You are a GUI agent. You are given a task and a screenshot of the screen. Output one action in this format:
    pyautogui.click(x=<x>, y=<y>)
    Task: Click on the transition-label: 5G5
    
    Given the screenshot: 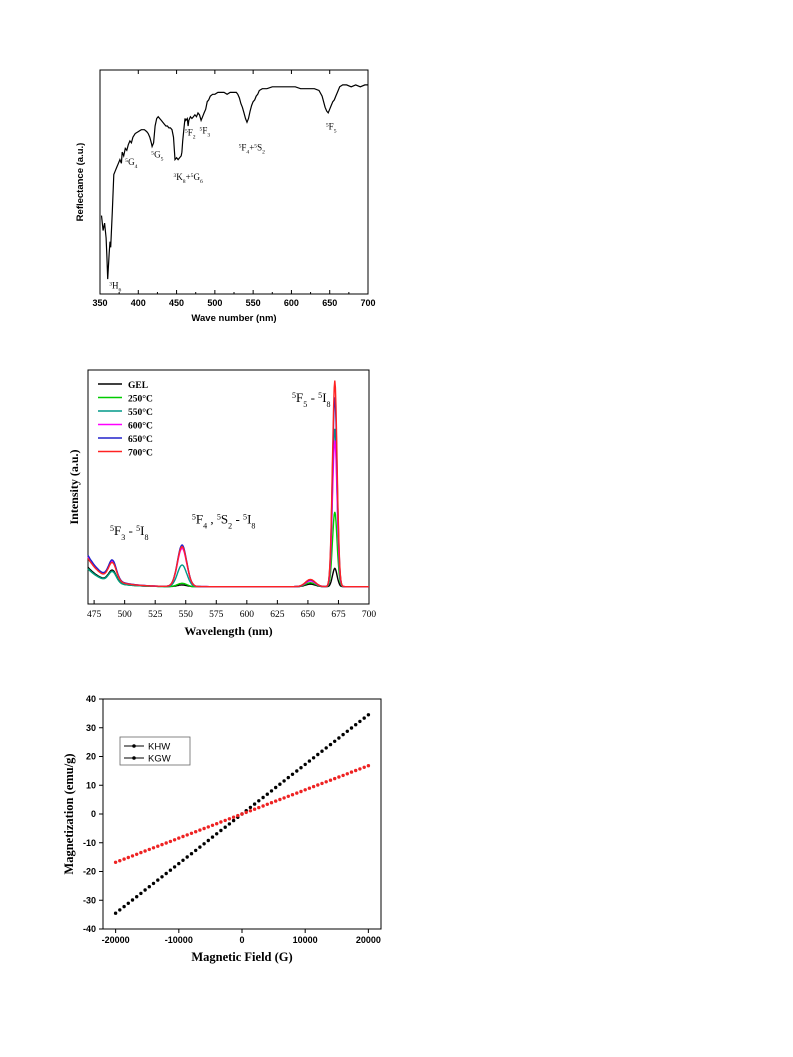 What is the action you would take?
    pyautogui.click(x=157, y=156)
    